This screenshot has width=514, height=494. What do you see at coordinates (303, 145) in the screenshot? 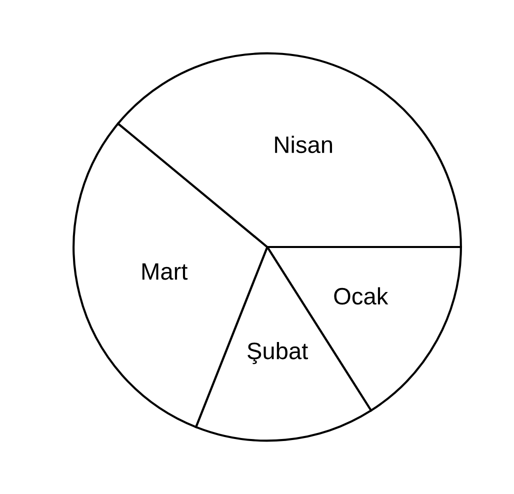
I see `slice-label: Nisan` at bounding box center [303, 145].